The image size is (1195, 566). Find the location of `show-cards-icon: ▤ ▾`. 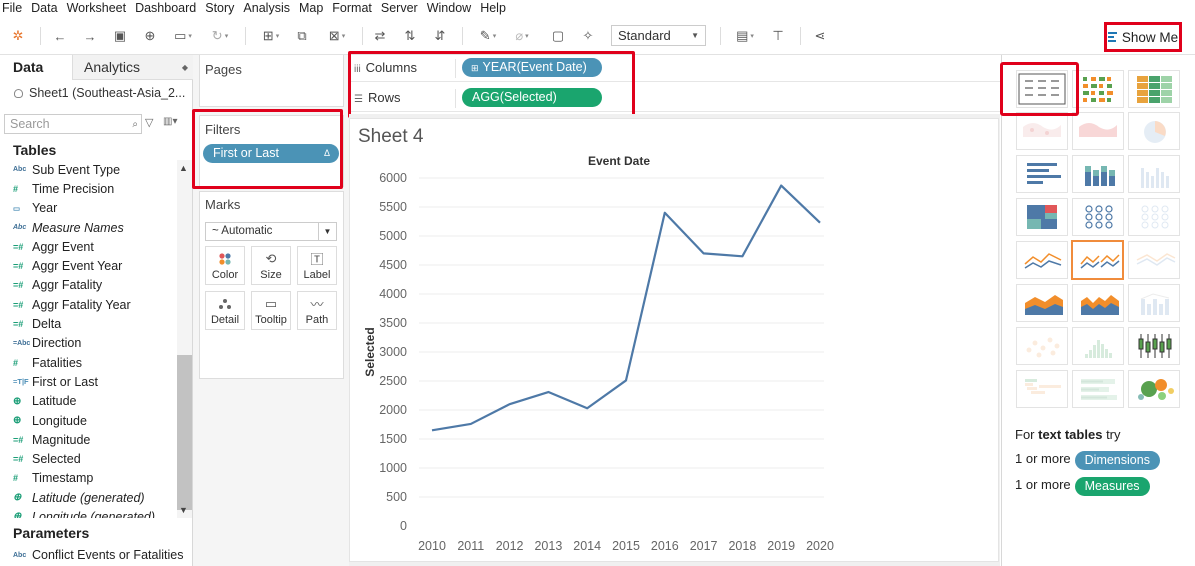

show-cards-icon: ▤ ▾ is located at coordinates (745, 35).